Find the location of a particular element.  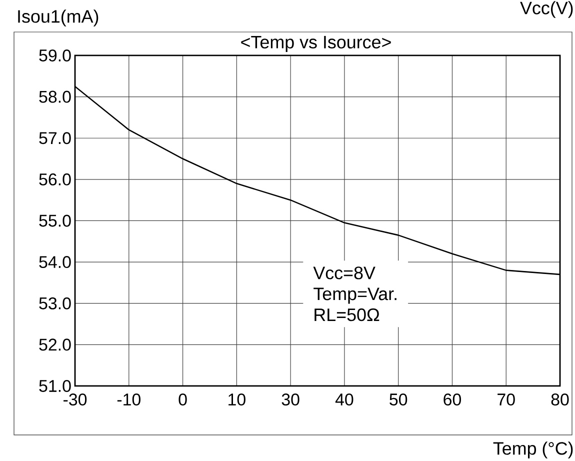

annotation: Vcc=8V is located at coordinates (344, 273).